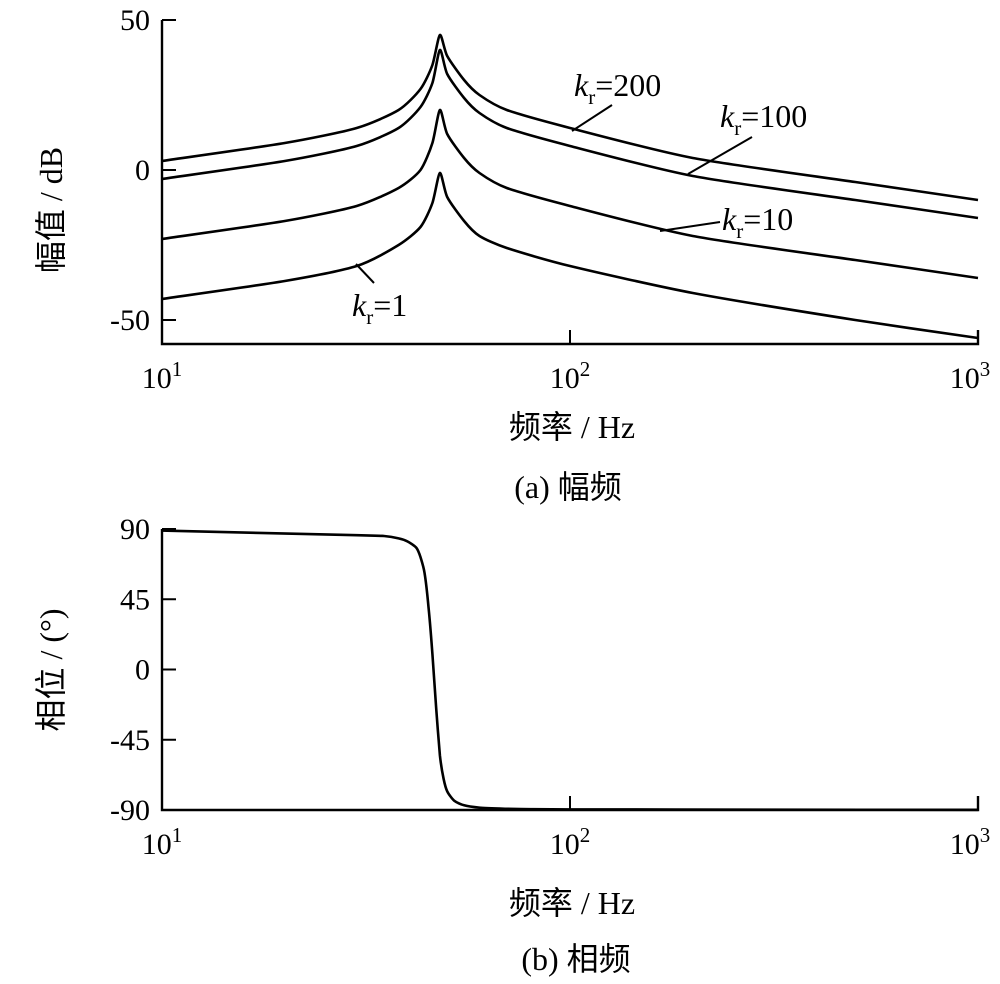 This screenshot has height=984, width=1000. I want to click on y-tick-label: 50, so click(135, 20).